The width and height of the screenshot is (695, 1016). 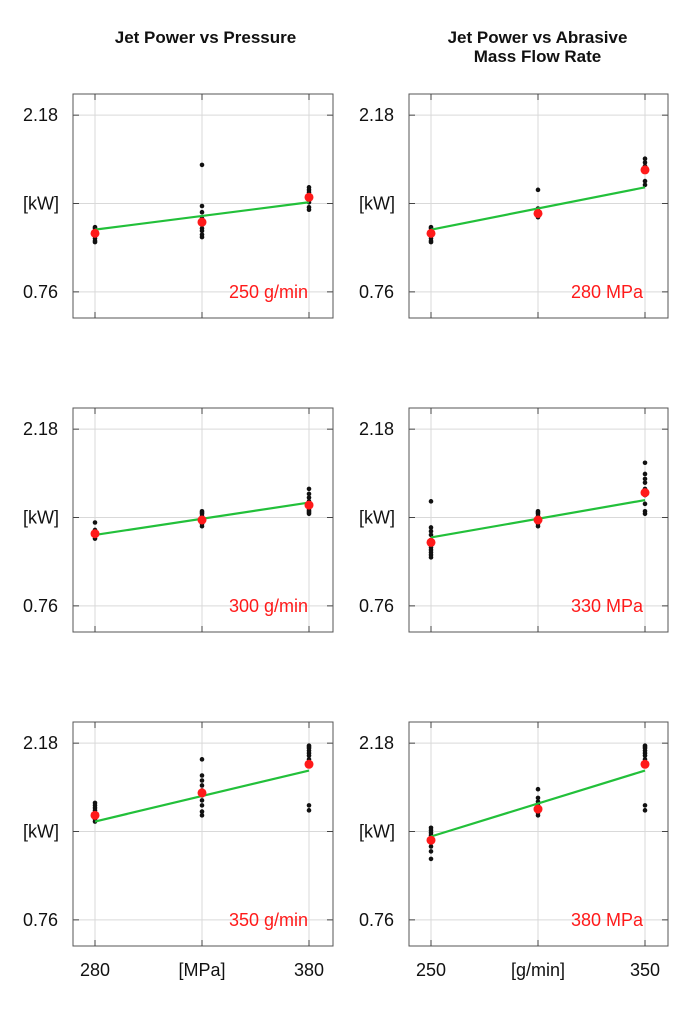 I want to click on title-right: Jet Power vs Abrasive Mass Flow Rate, so click(x=537, y=47).